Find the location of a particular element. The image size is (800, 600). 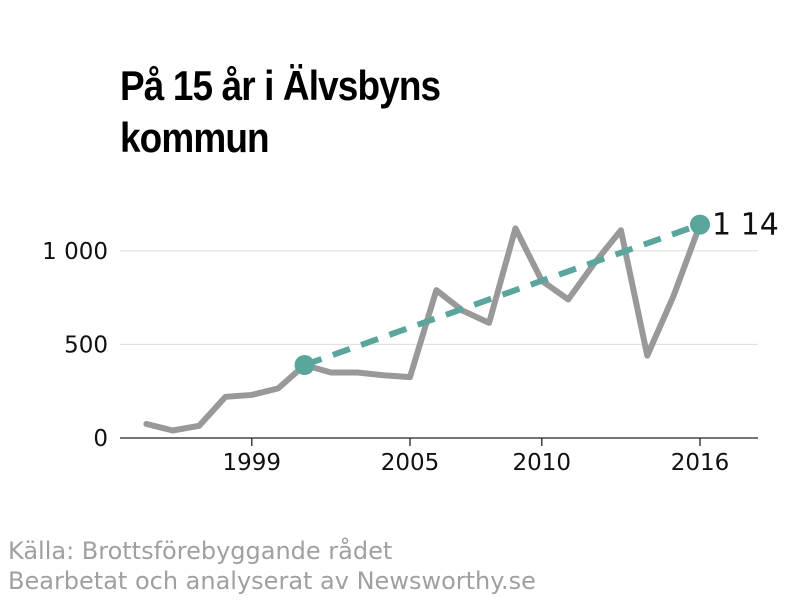

y-tick-label: 0 is located at coordinates (100, 439).